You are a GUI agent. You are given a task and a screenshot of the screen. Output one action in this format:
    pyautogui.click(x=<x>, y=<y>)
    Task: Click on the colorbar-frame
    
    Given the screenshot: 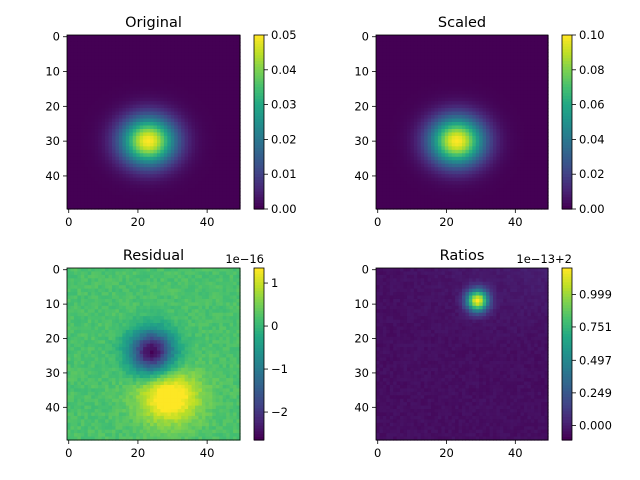 What is the action you would take?
    pyautogui.click(x=259, y=122)
    